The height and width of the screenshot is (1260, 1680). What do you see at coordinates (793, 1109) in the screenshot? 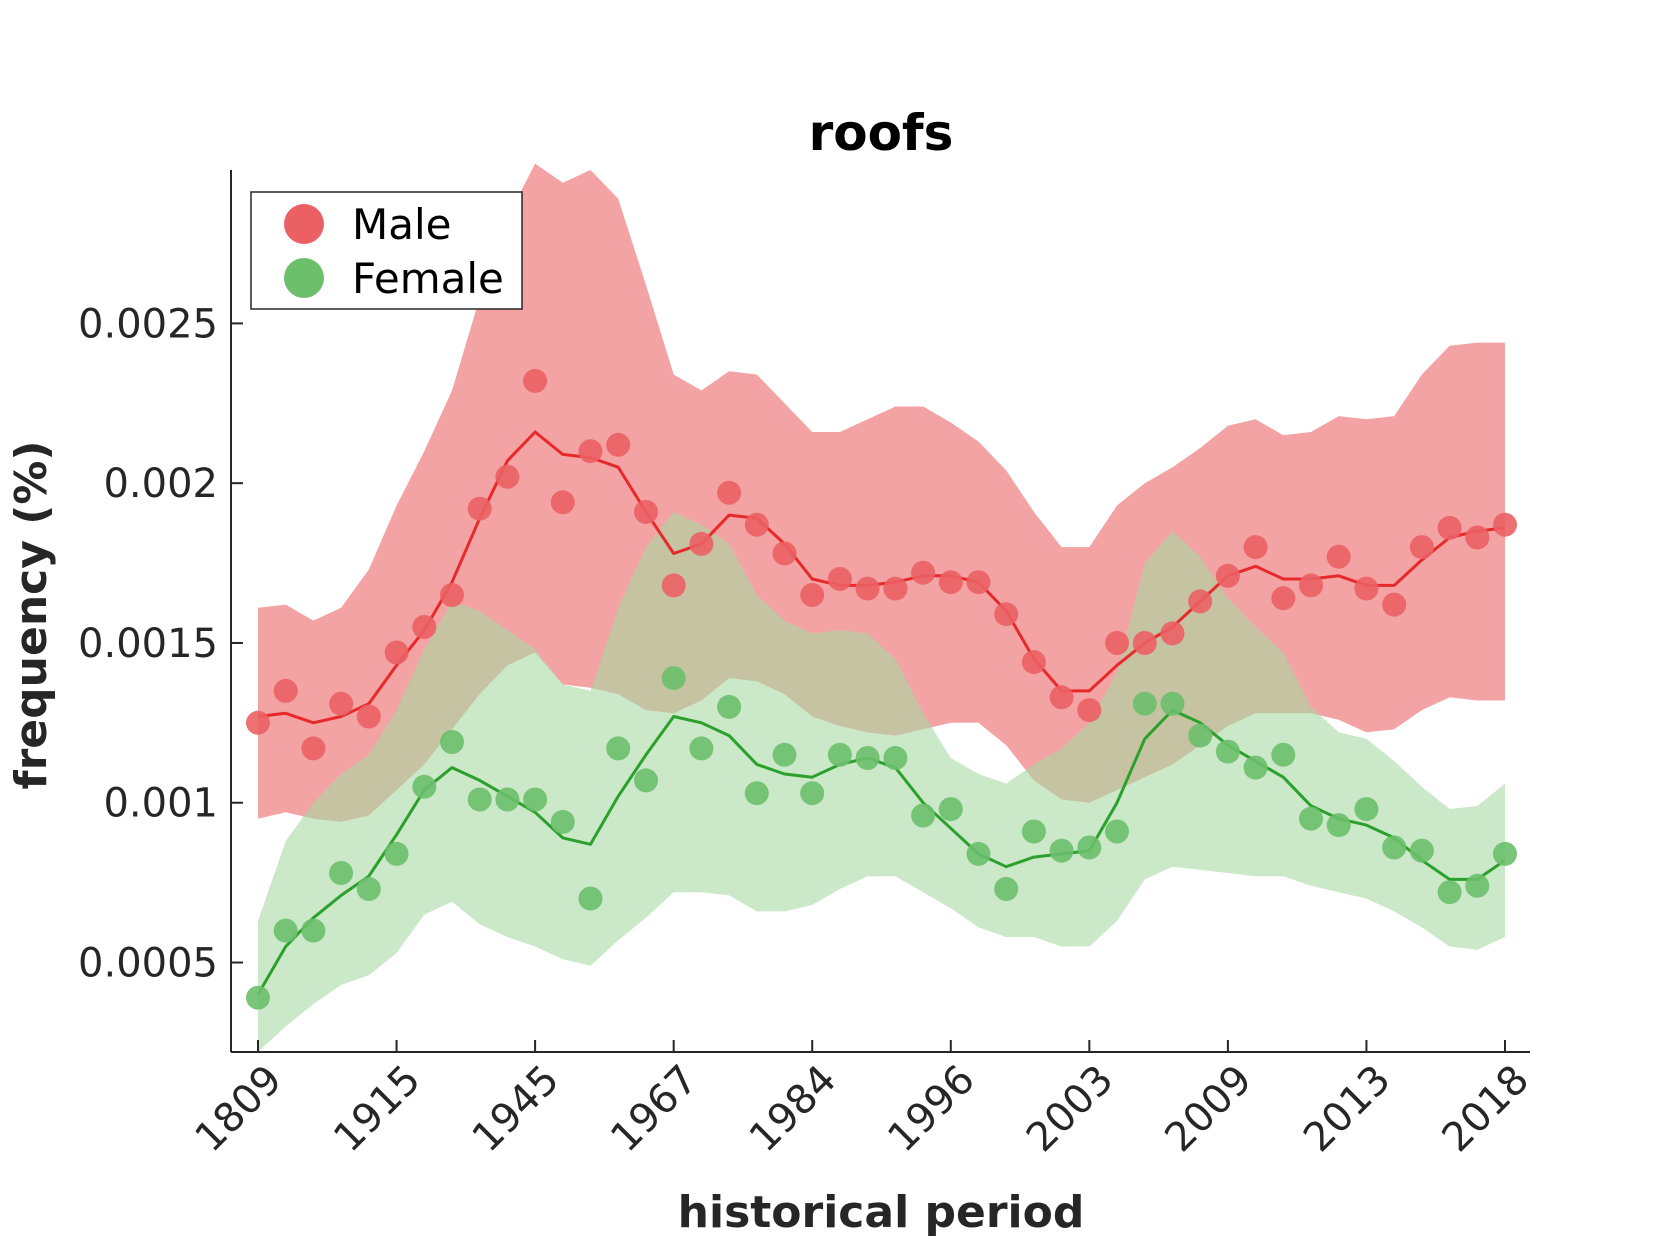
I see `x-tick-label: 1984` at bounding box center [793, 1109].